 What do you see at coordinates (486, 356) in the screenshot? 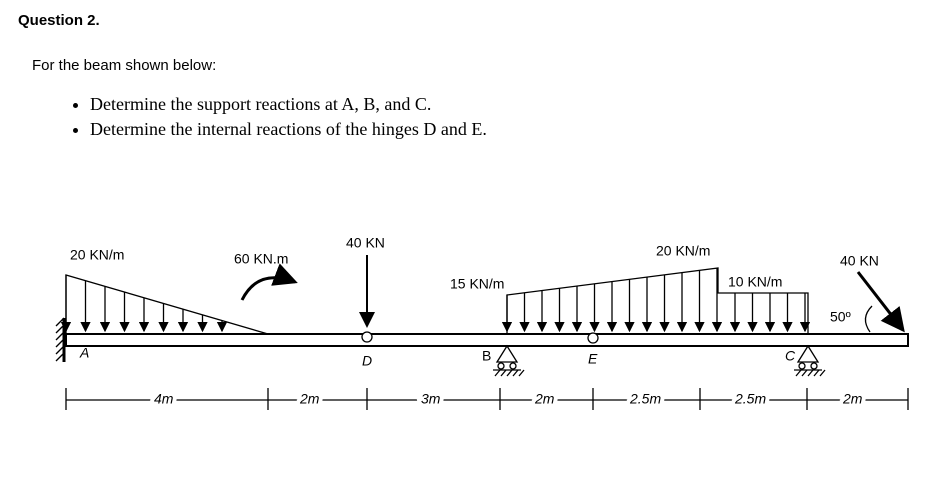
I see `point-label: B` at bounding box center [486, 356].